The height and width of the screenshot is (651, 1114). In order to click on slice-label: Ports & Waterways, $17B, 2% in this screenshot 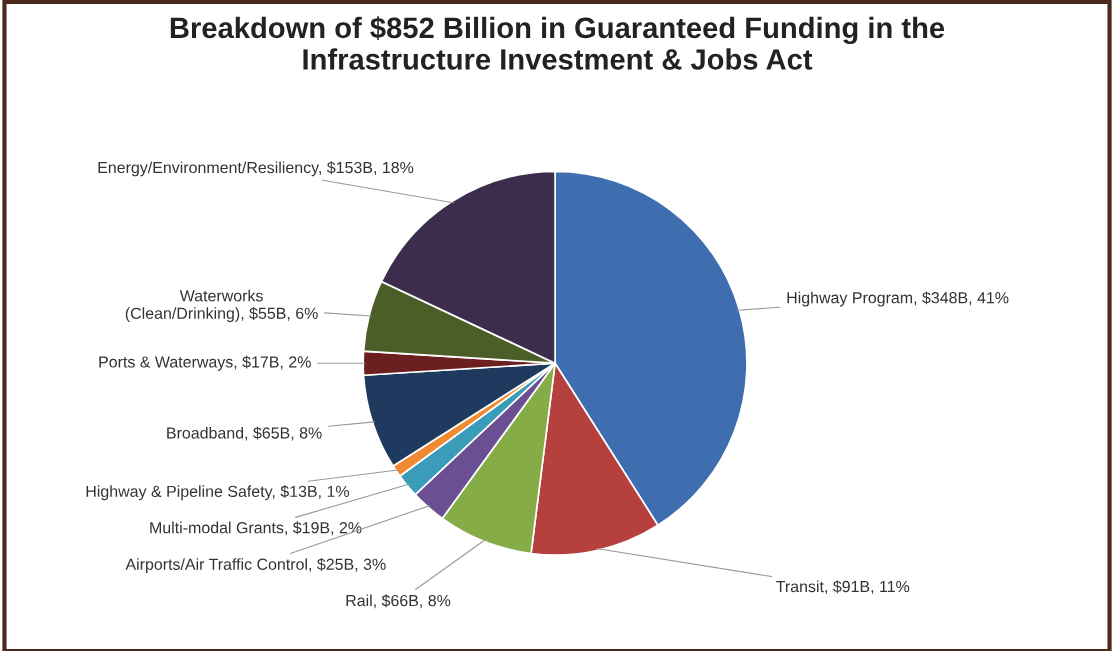, I will do `click(205, 363)`.